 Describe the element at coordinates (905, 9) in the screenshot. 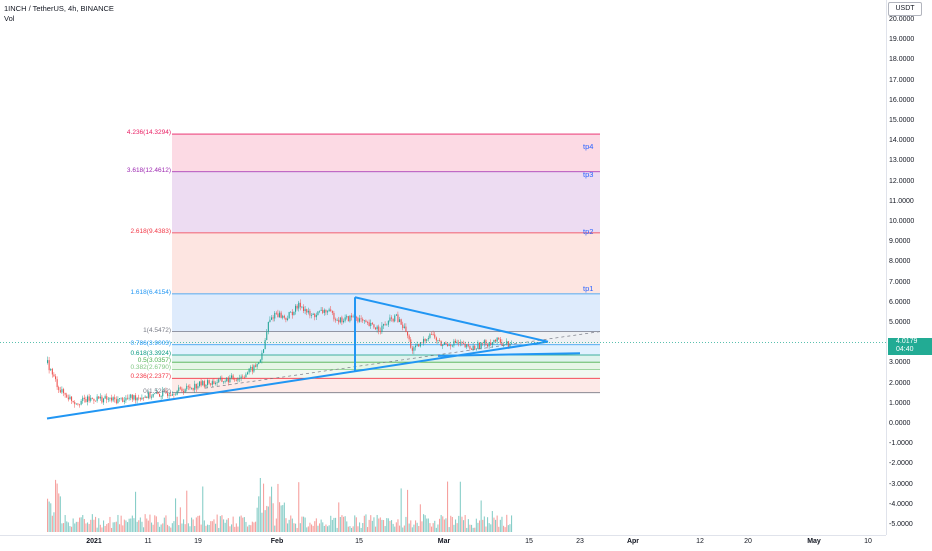

I see `currency-button: USDT` at that location.